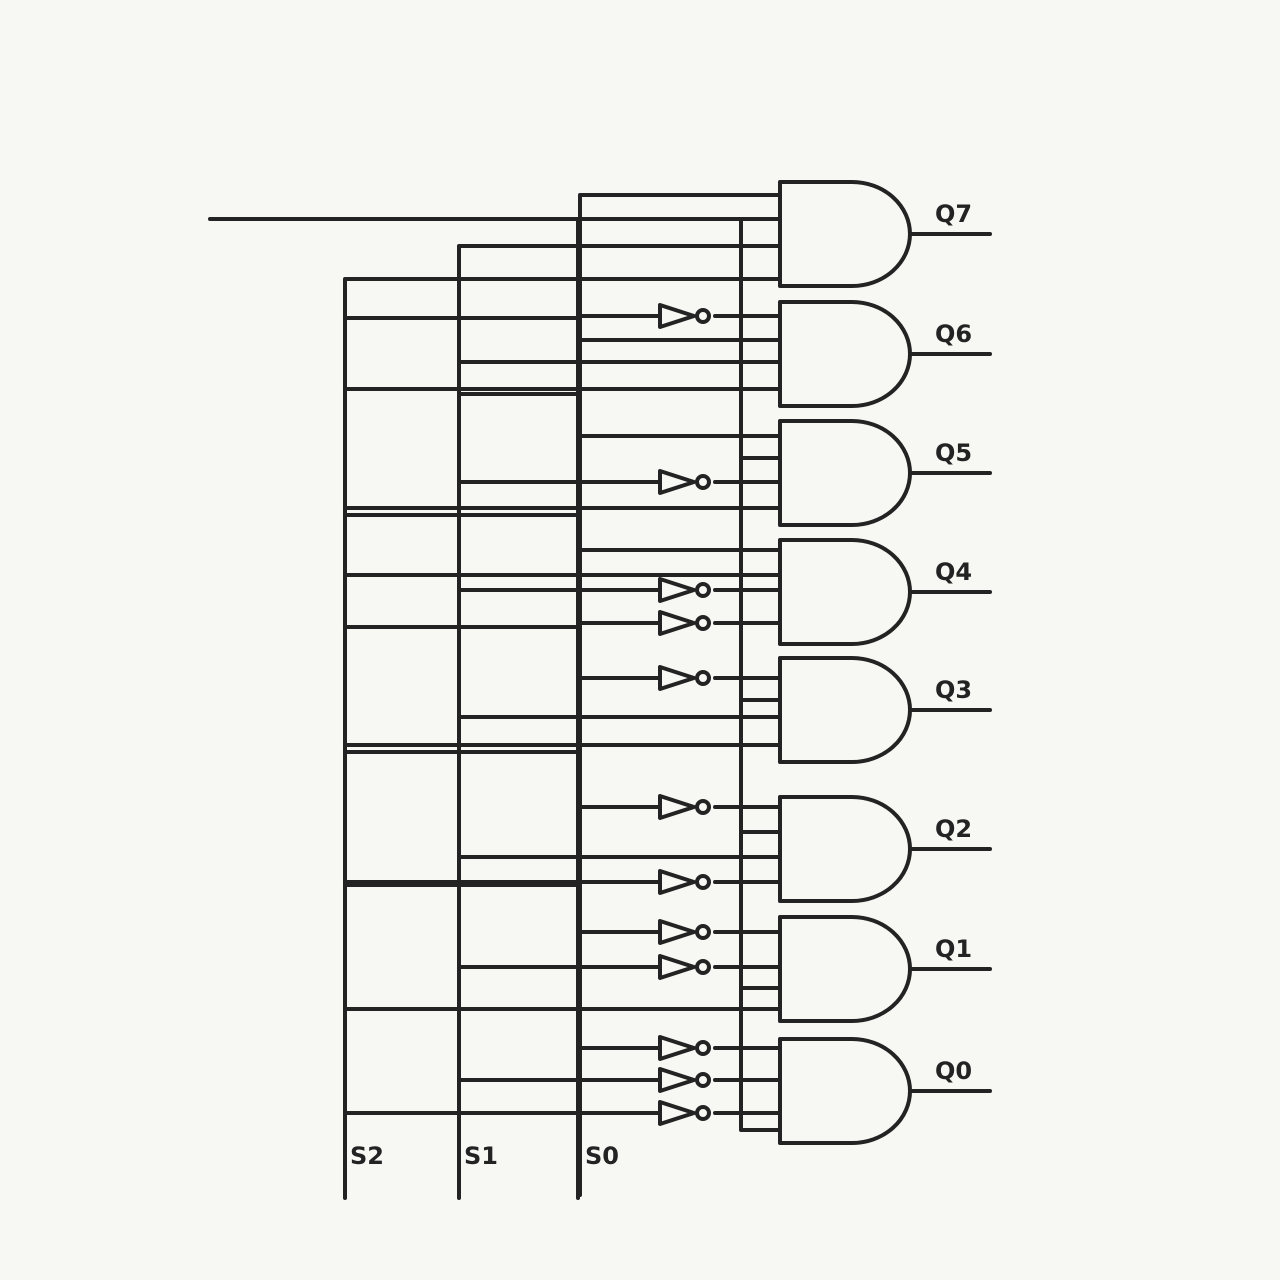  I want to click on select-label-s1: S1, so click(481, 1156).